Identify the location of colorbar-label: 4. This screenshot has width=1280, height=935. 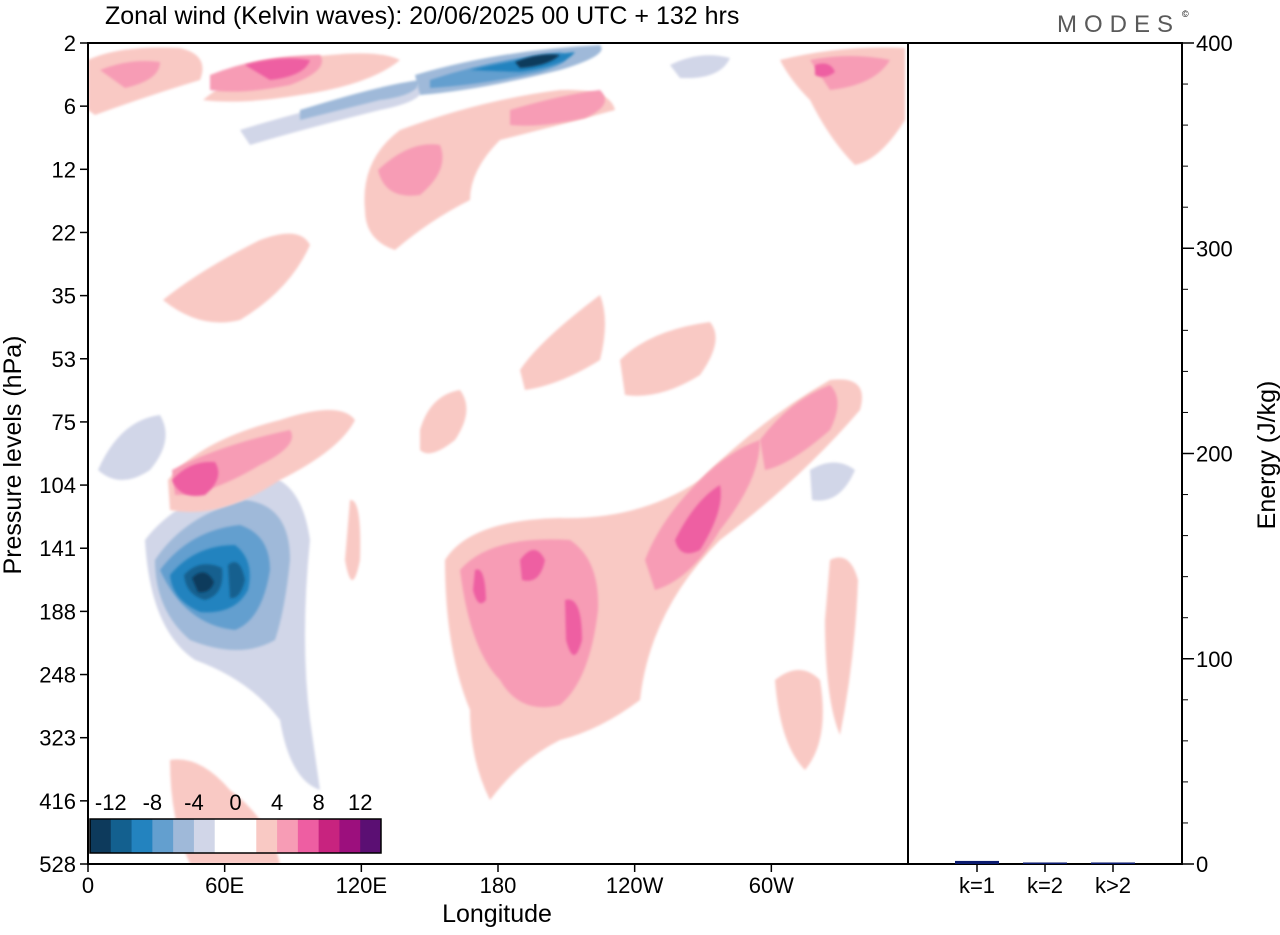
(277, 802).